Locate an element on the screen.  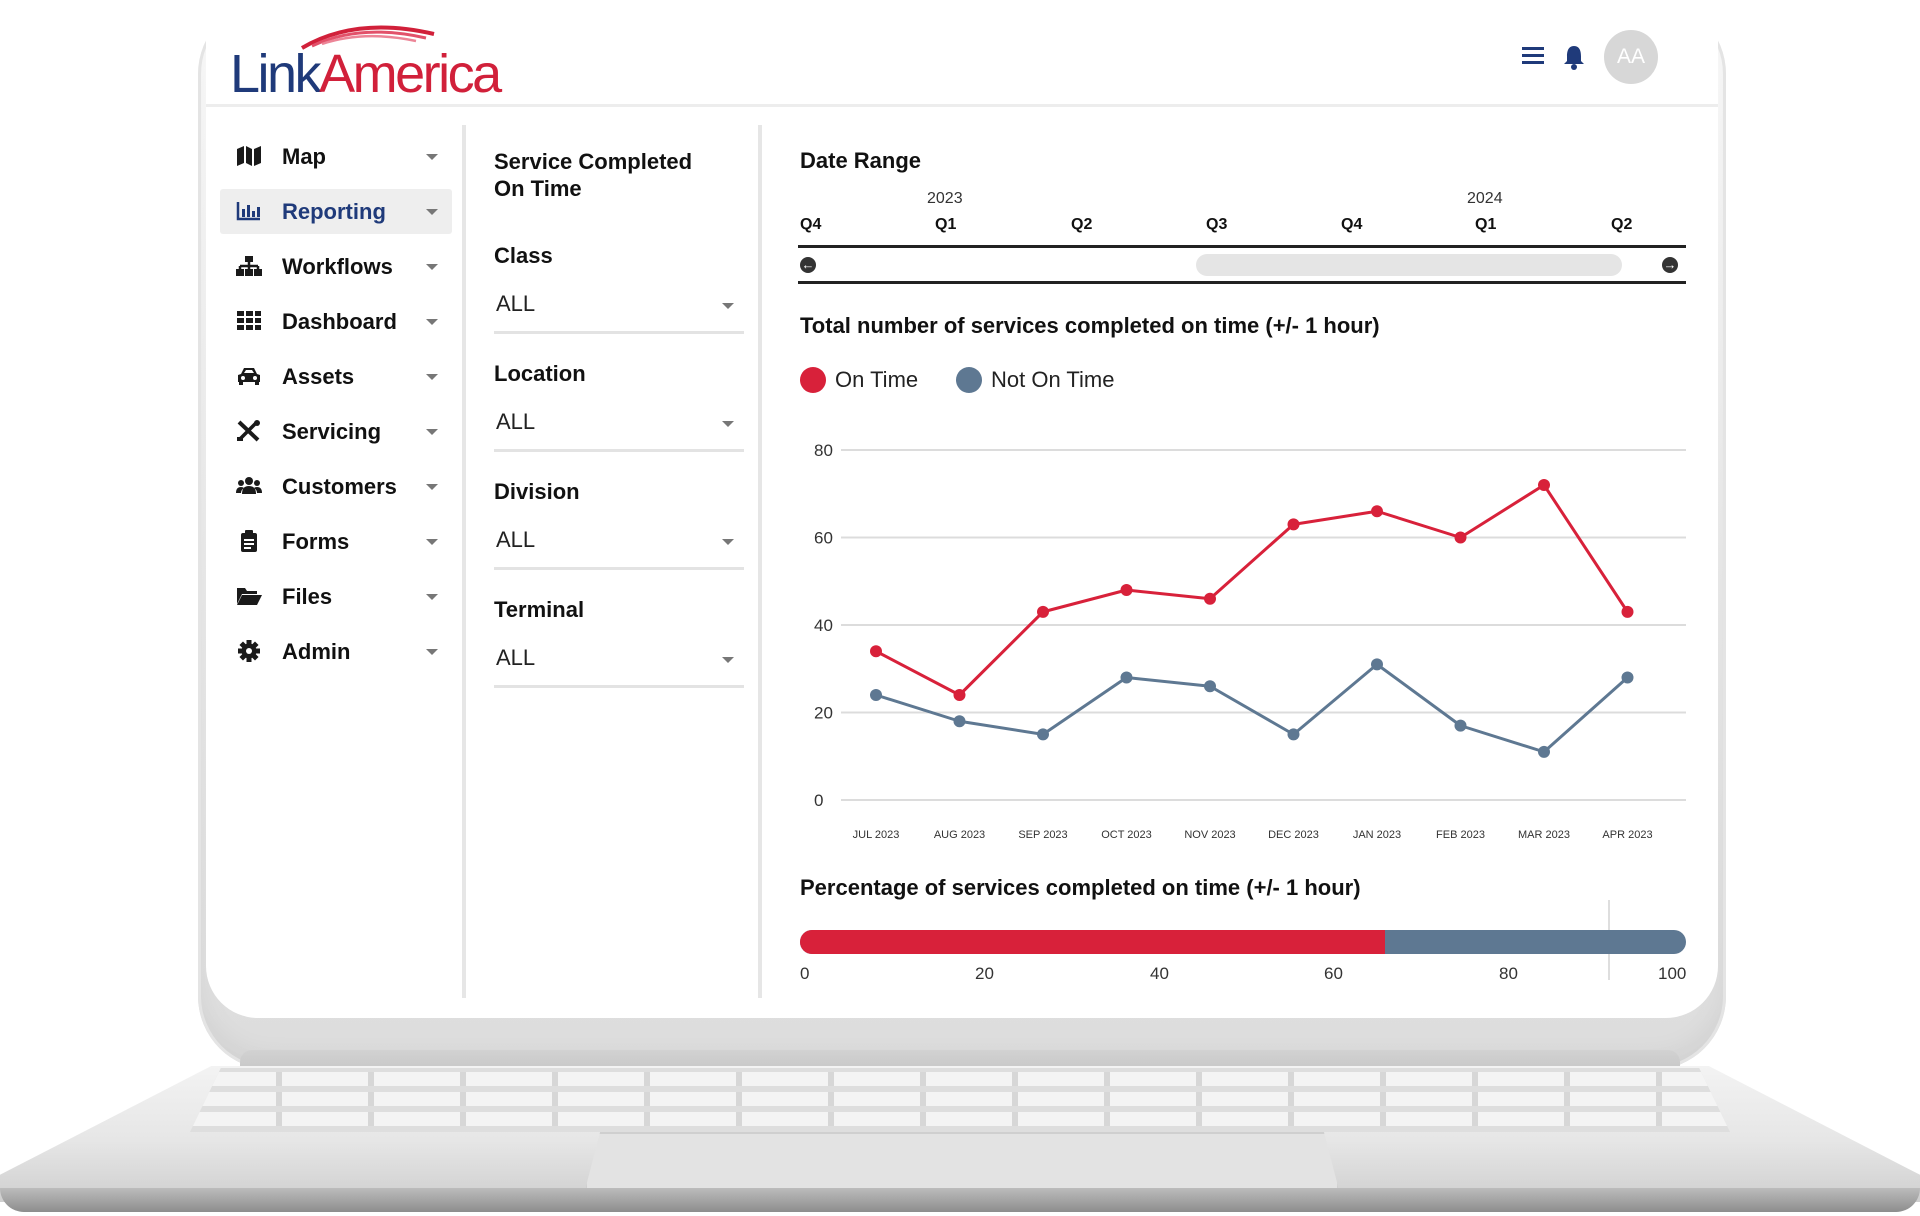
sidebar-item-label: Reporting is located at coordinates (334, 211).